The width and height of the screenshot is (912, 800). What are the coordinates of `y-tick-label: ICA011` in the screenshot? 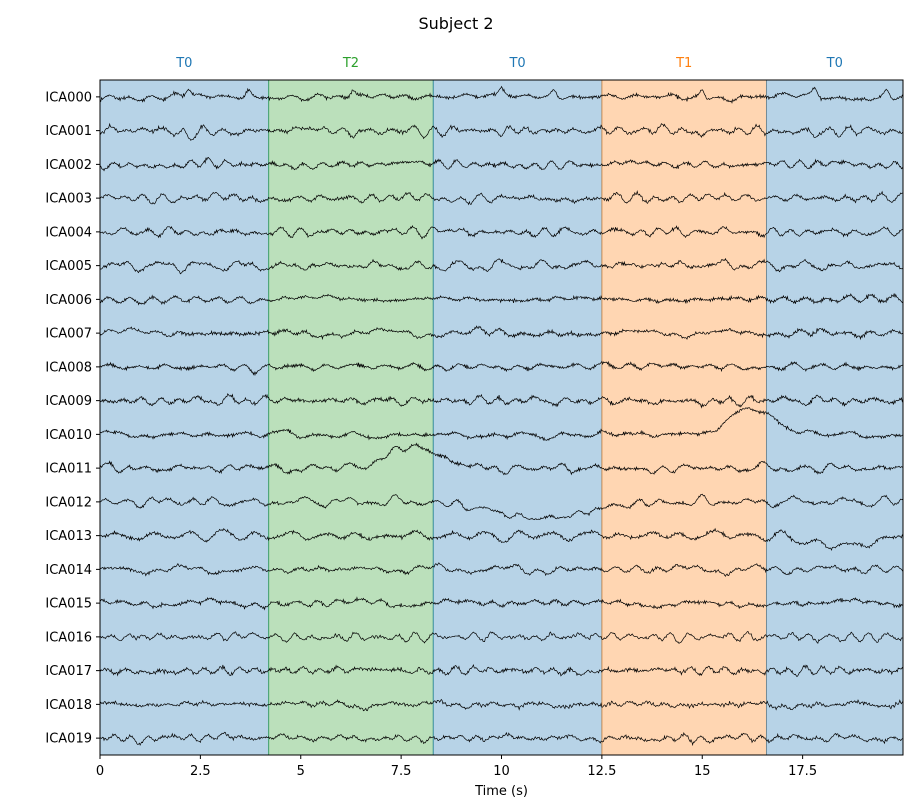 It's located at (68, 469).